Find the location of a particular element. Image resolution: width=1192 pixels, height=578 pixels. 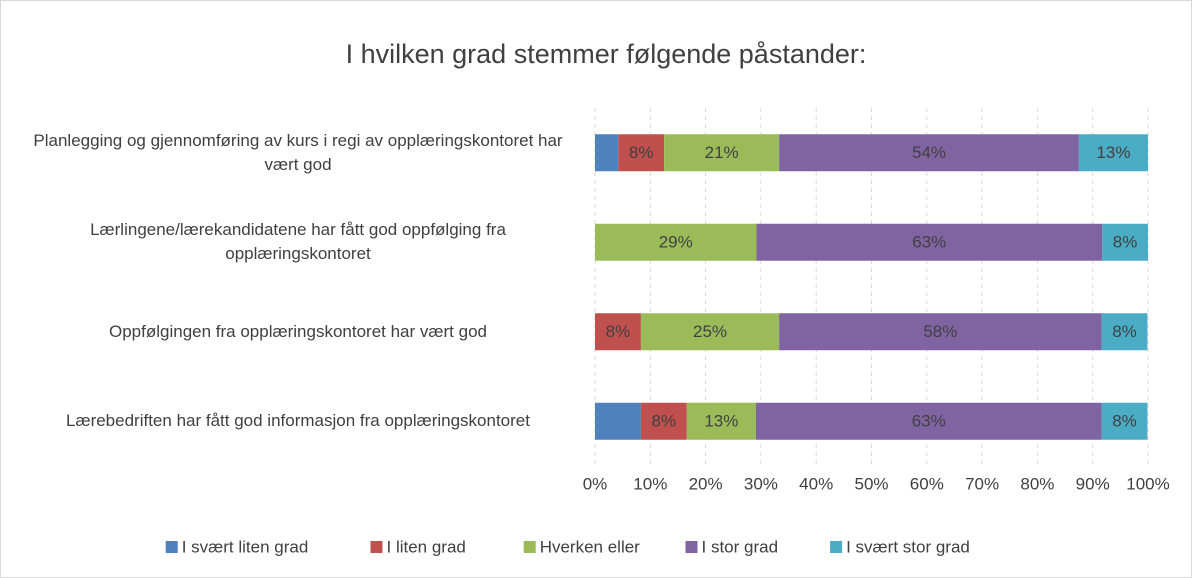

legend-label: I liten grad is located at coordinates (426, 546).